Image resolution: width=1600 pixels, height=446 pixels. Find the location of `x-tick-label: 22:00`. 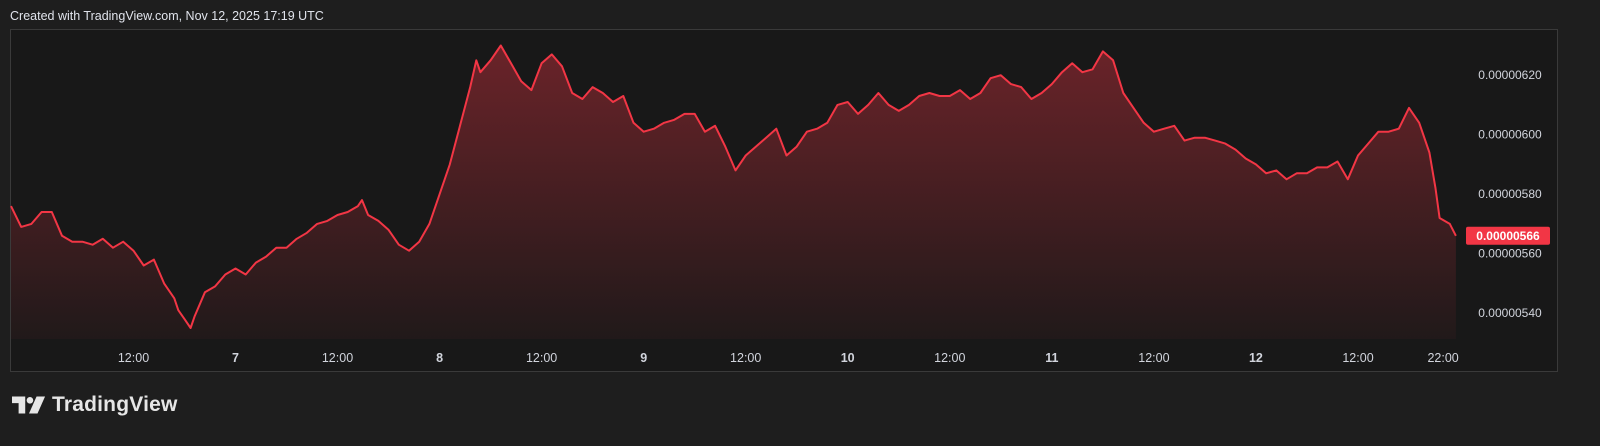

x-tick-label: 22:00 is located at coordinates (1442, 358).